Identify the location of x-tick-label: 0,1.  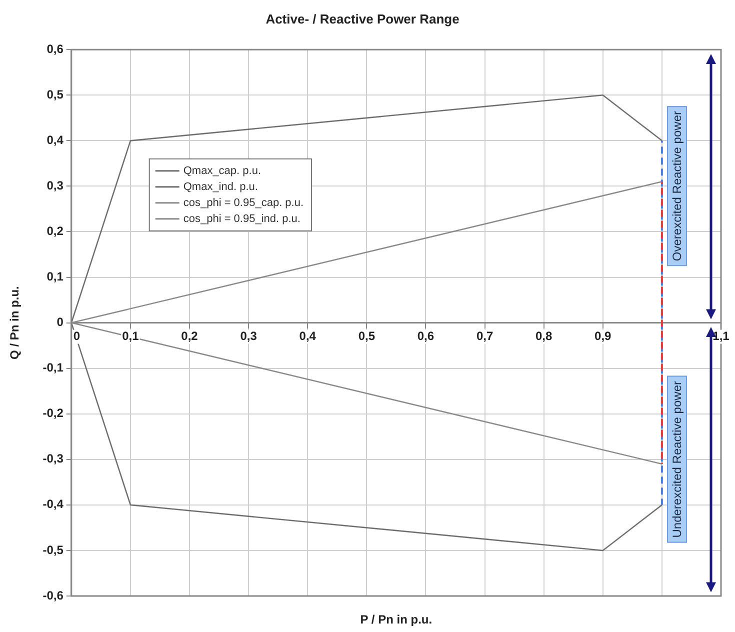
(131, 336).